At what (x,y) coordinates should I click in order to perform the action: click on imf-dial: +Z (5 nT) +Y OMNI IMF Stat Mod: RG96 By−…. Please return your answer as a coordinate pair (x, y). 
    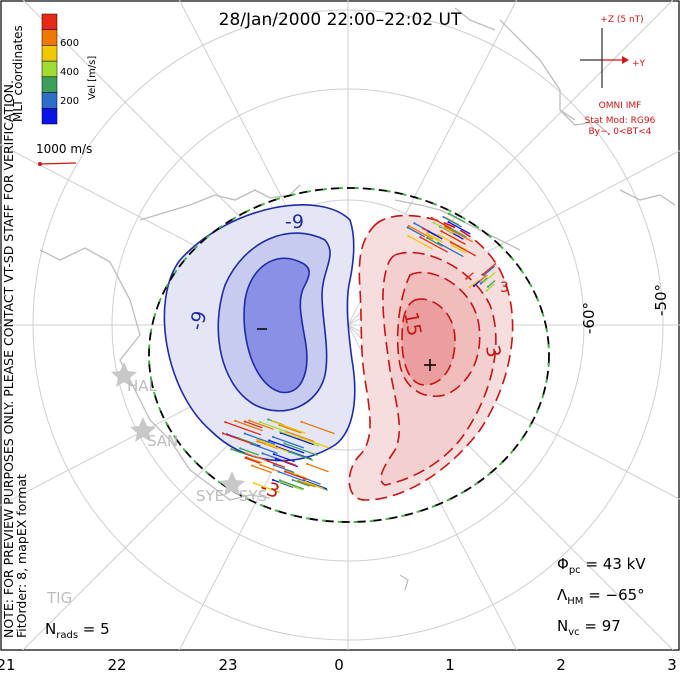
    Looking at the image, I should click on (618, 76).